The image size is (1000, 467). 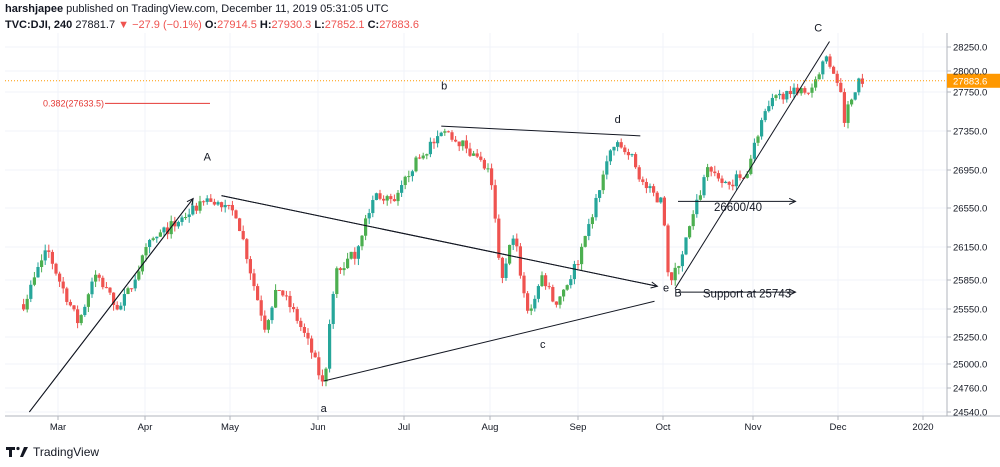 What do you see at coordinates (747, 294) in the screenshot?
I see `level-label: Support at 25743` at bounding box center [747, 294].